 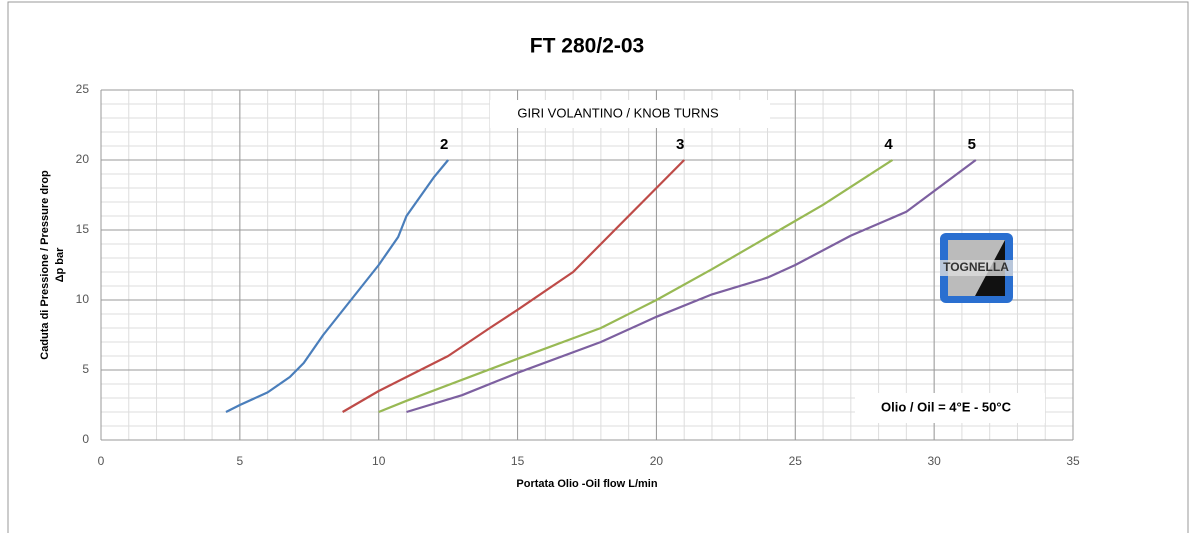 I want to click on x-tick-label: 10, so click(x=379, y=461).